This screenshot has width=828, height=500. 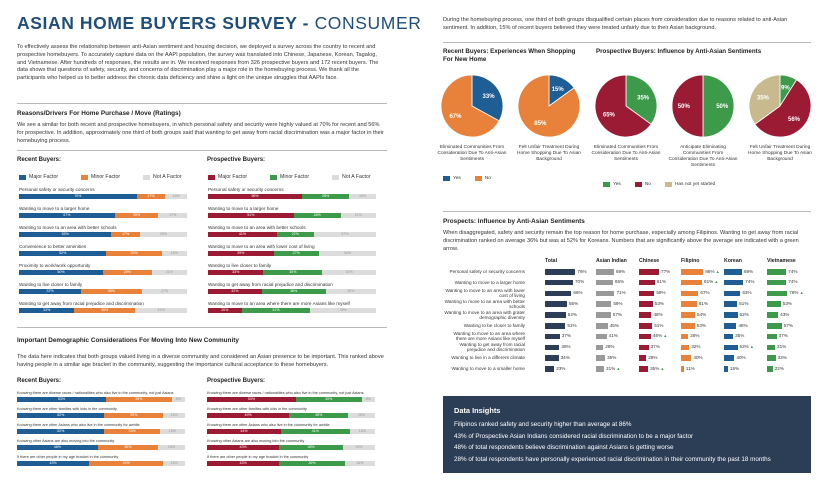 What do you see at coordinates (734, 336) in the screenshot?
I see `table-cell: 35%` at bounding box center [734, 336].